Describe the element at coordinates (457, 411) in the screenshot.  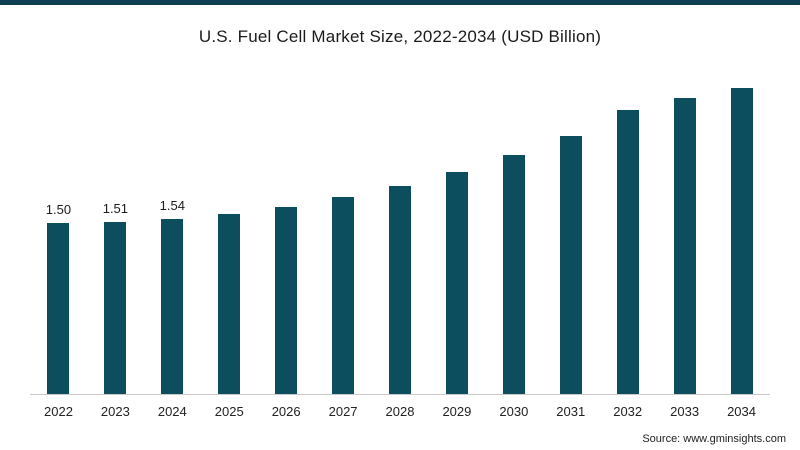
I see `x-tick-label: 2029` at that location.